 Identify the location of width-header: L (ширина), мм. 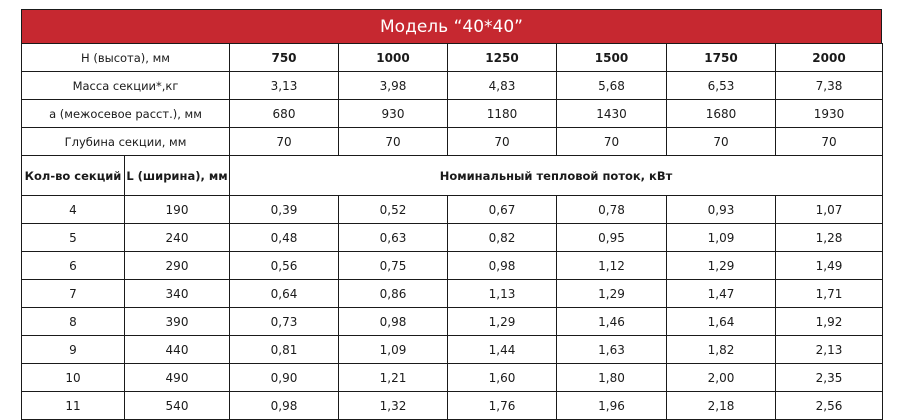
(177, 175).